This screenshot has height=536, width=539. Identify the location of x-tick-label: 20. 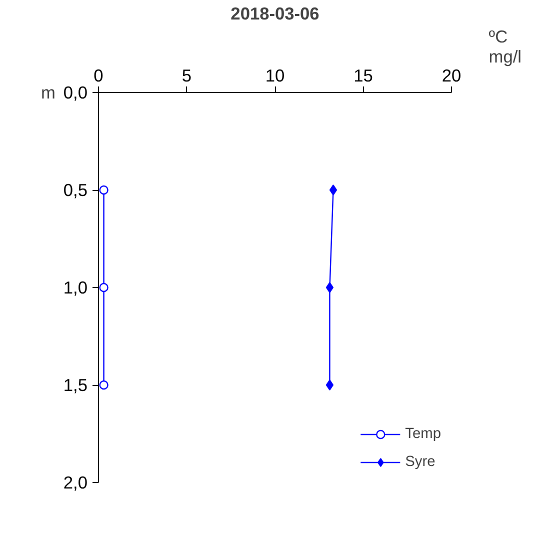
(452, 76).